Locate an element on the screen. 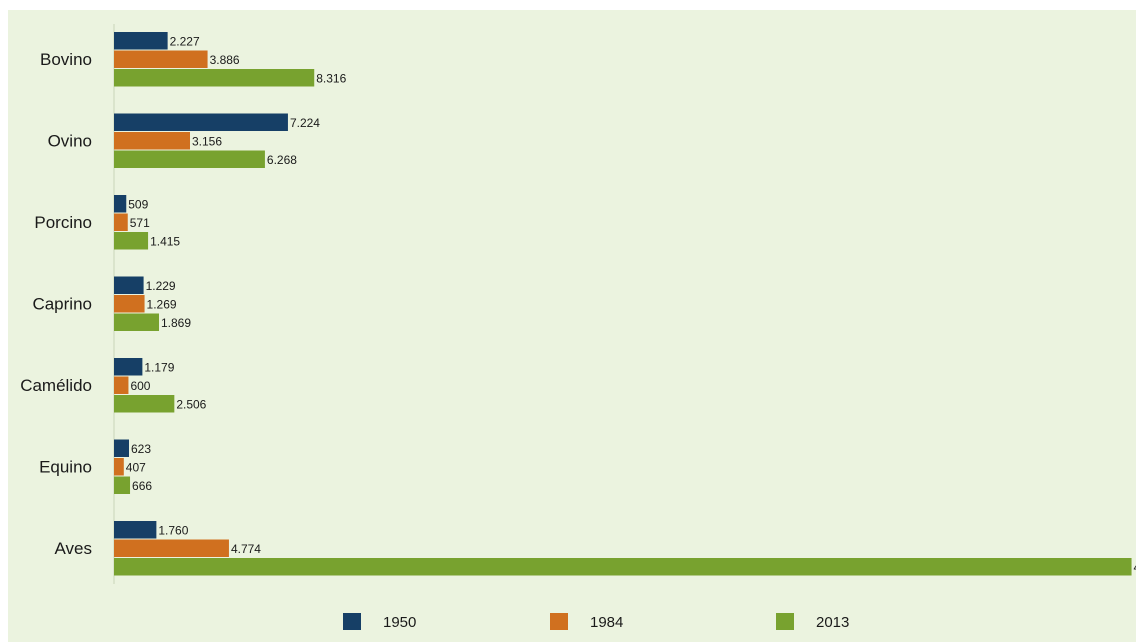  value-label-equino-1984: 407 is located at coordinates (136, 468).